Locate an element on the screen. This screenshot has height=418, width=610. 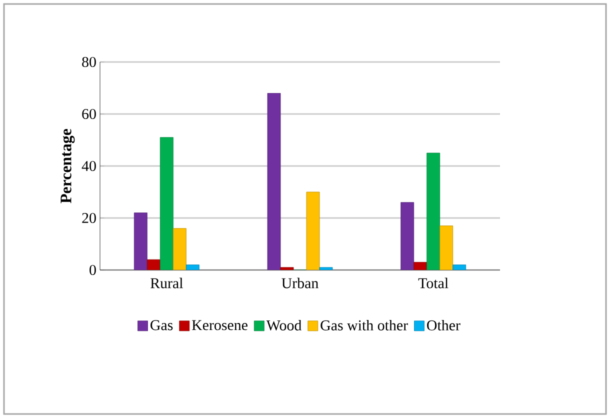
legend-label: Gas with other is located at coordinates (364, 325).